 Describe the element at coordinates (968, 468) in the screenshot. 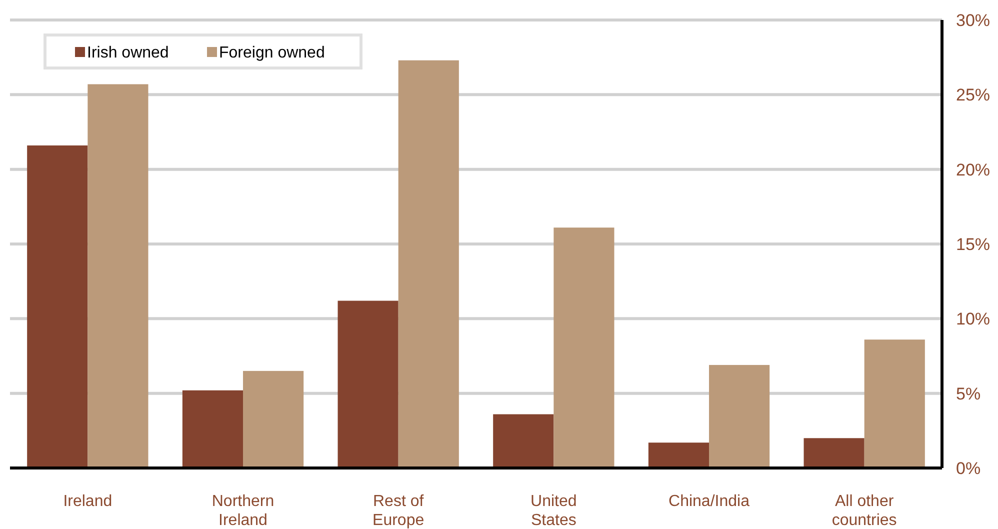

I see `y-tick-label: 0%` at that location.